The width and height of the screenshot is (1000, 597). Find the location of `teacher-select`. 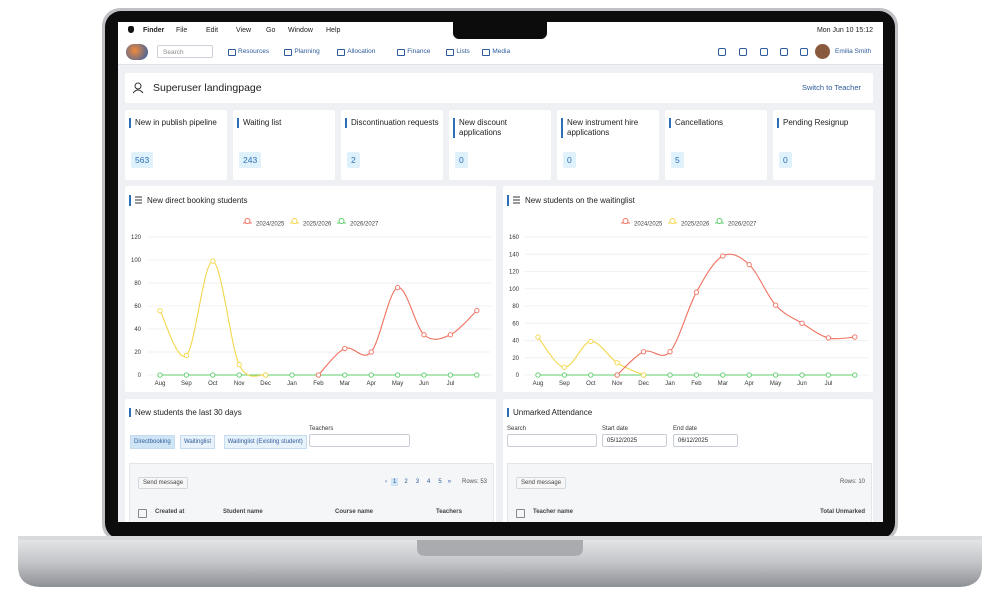

teacher-select is located at coordinates (359, 440).